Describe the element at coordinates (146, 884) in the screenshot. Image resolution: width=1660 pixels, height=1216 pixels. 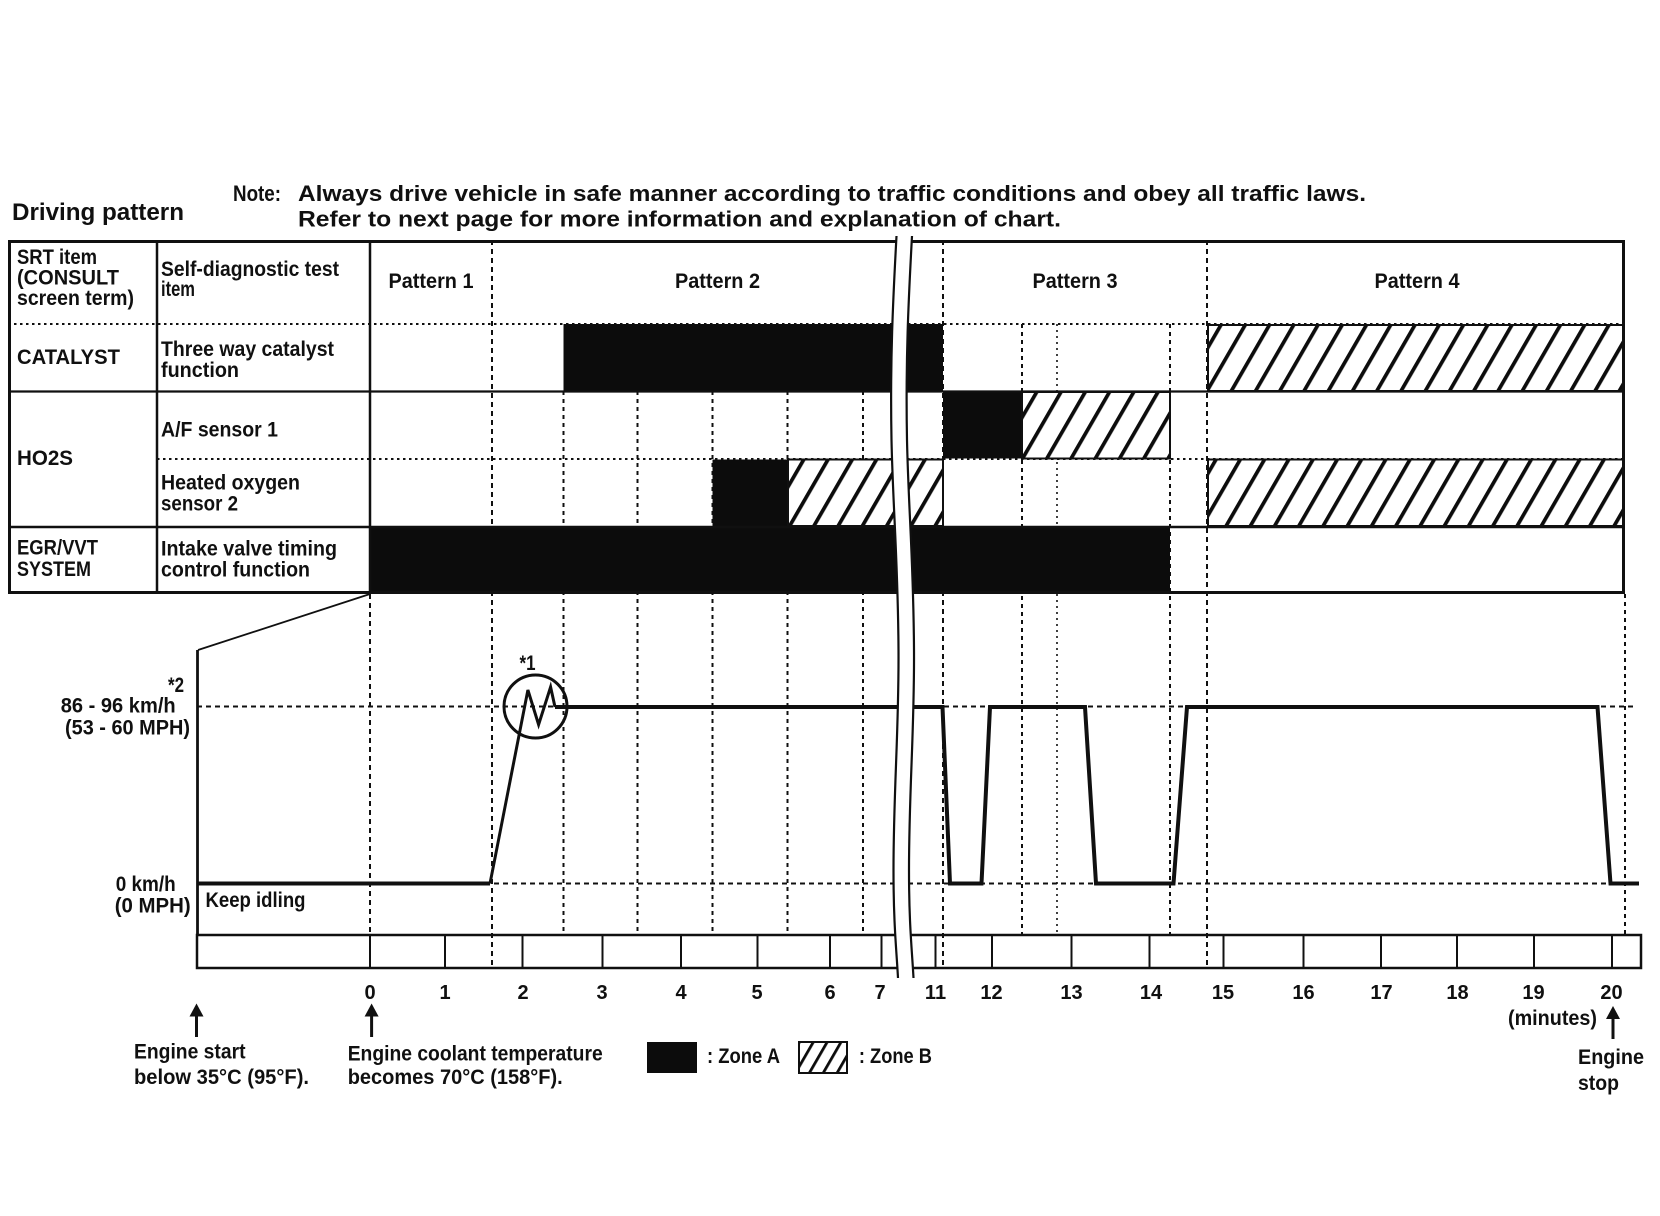
I see `svg-text: 0 km/h` at that location.